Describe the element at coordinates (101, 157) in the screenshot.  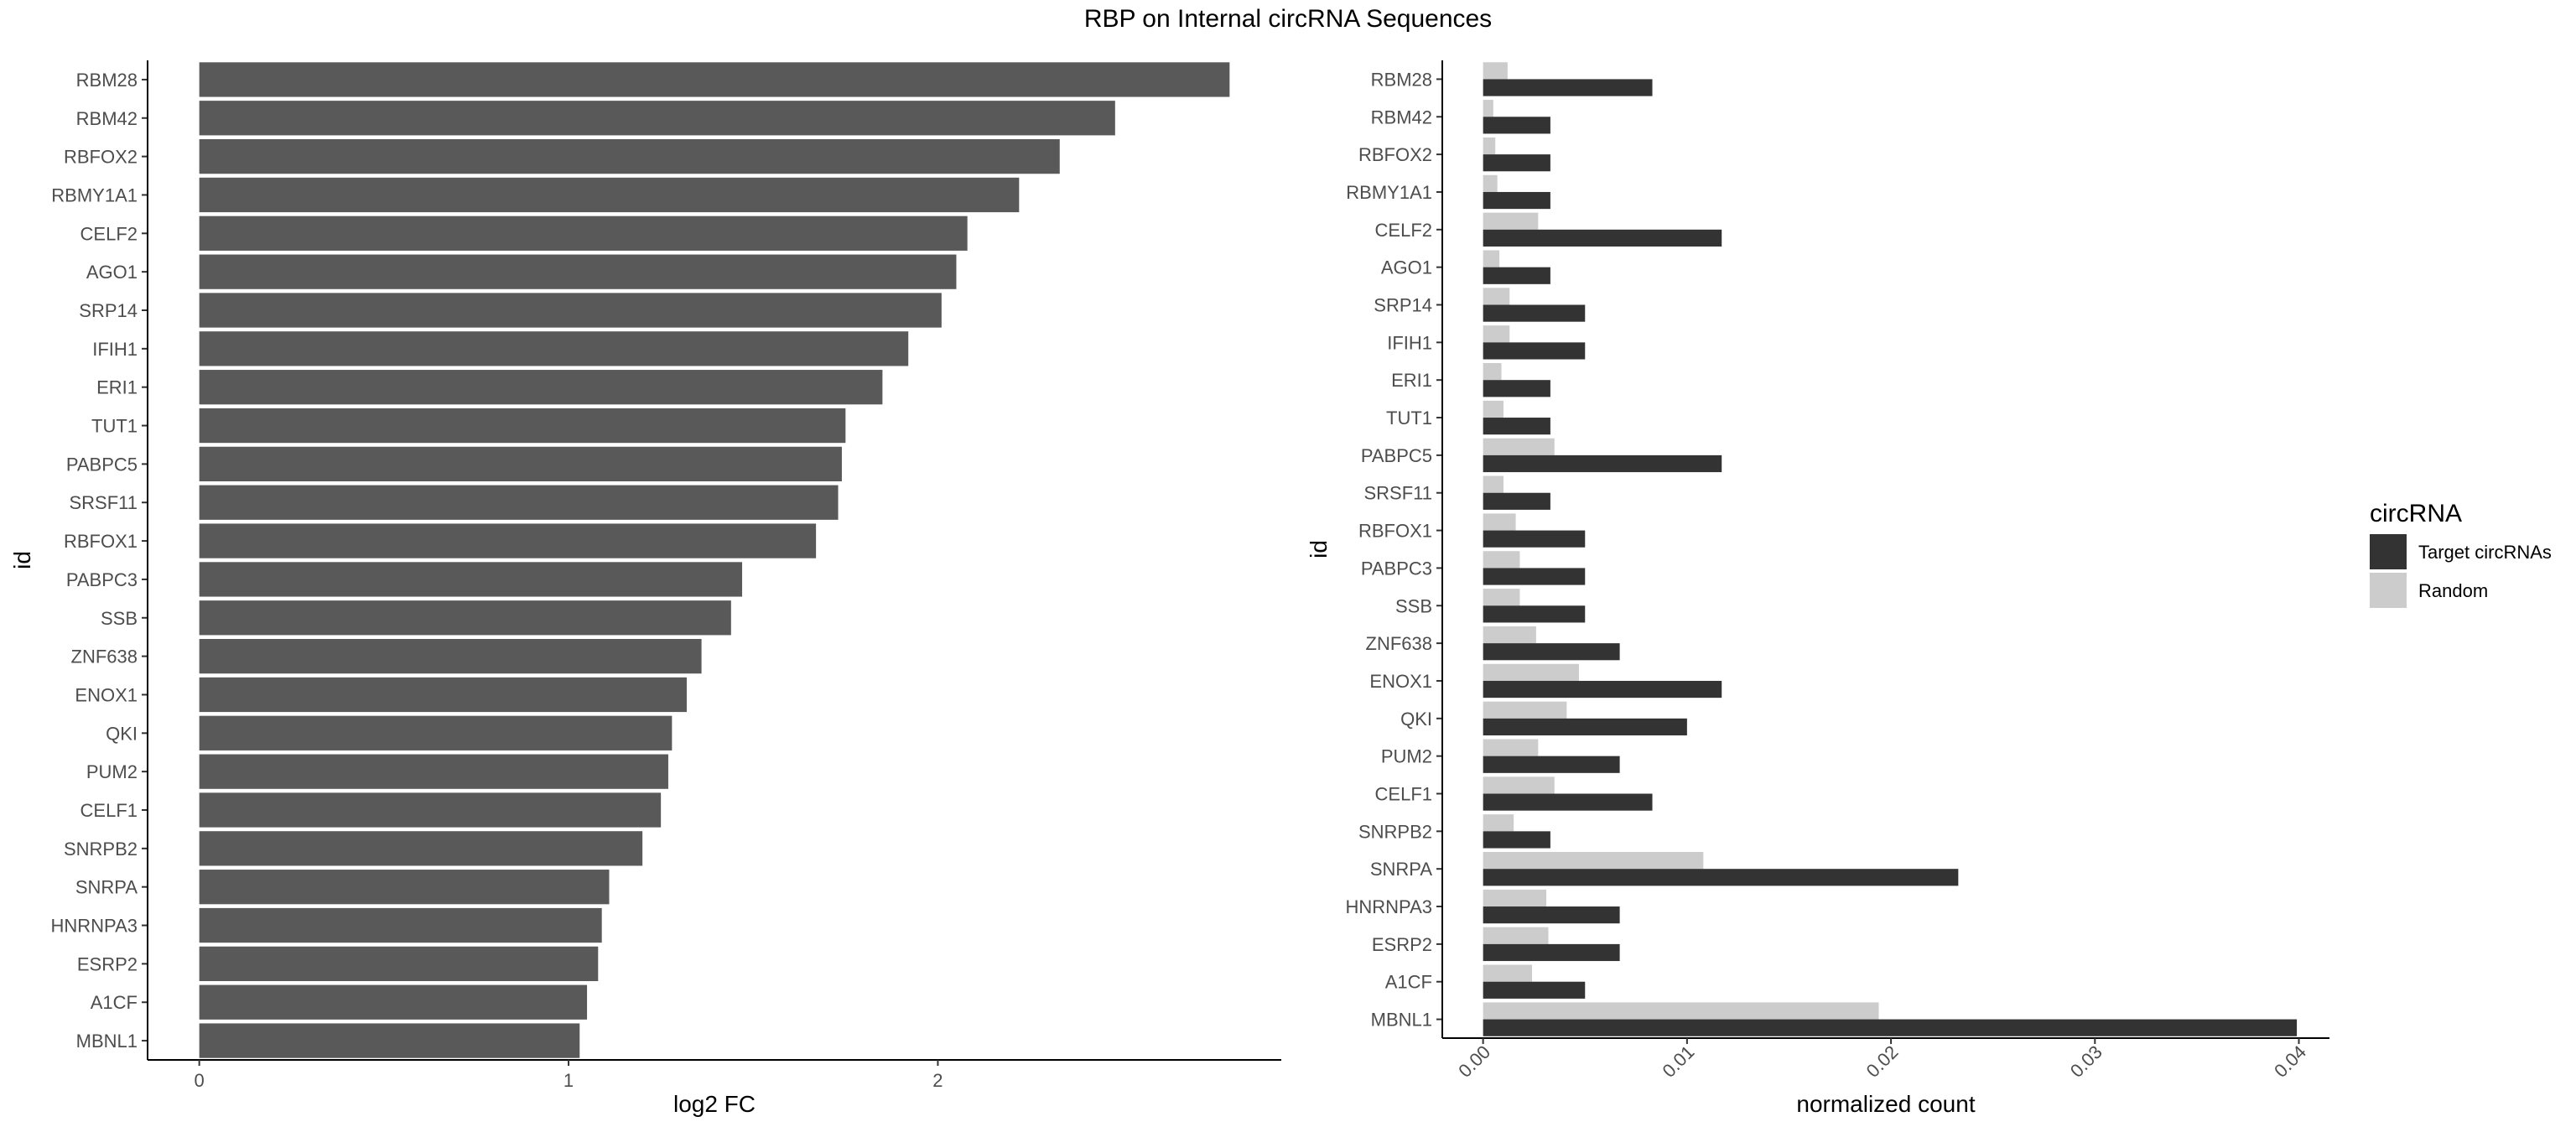
I see `y-tick-label: RBFOX2` at that location.